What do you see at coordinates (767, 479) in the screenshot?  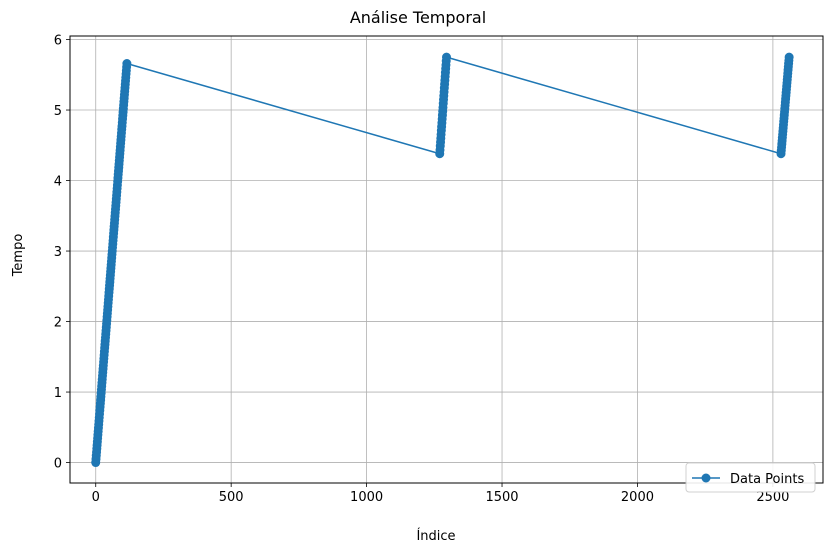 I see `legend-label: Data Points` at bounding box center [767, 479].